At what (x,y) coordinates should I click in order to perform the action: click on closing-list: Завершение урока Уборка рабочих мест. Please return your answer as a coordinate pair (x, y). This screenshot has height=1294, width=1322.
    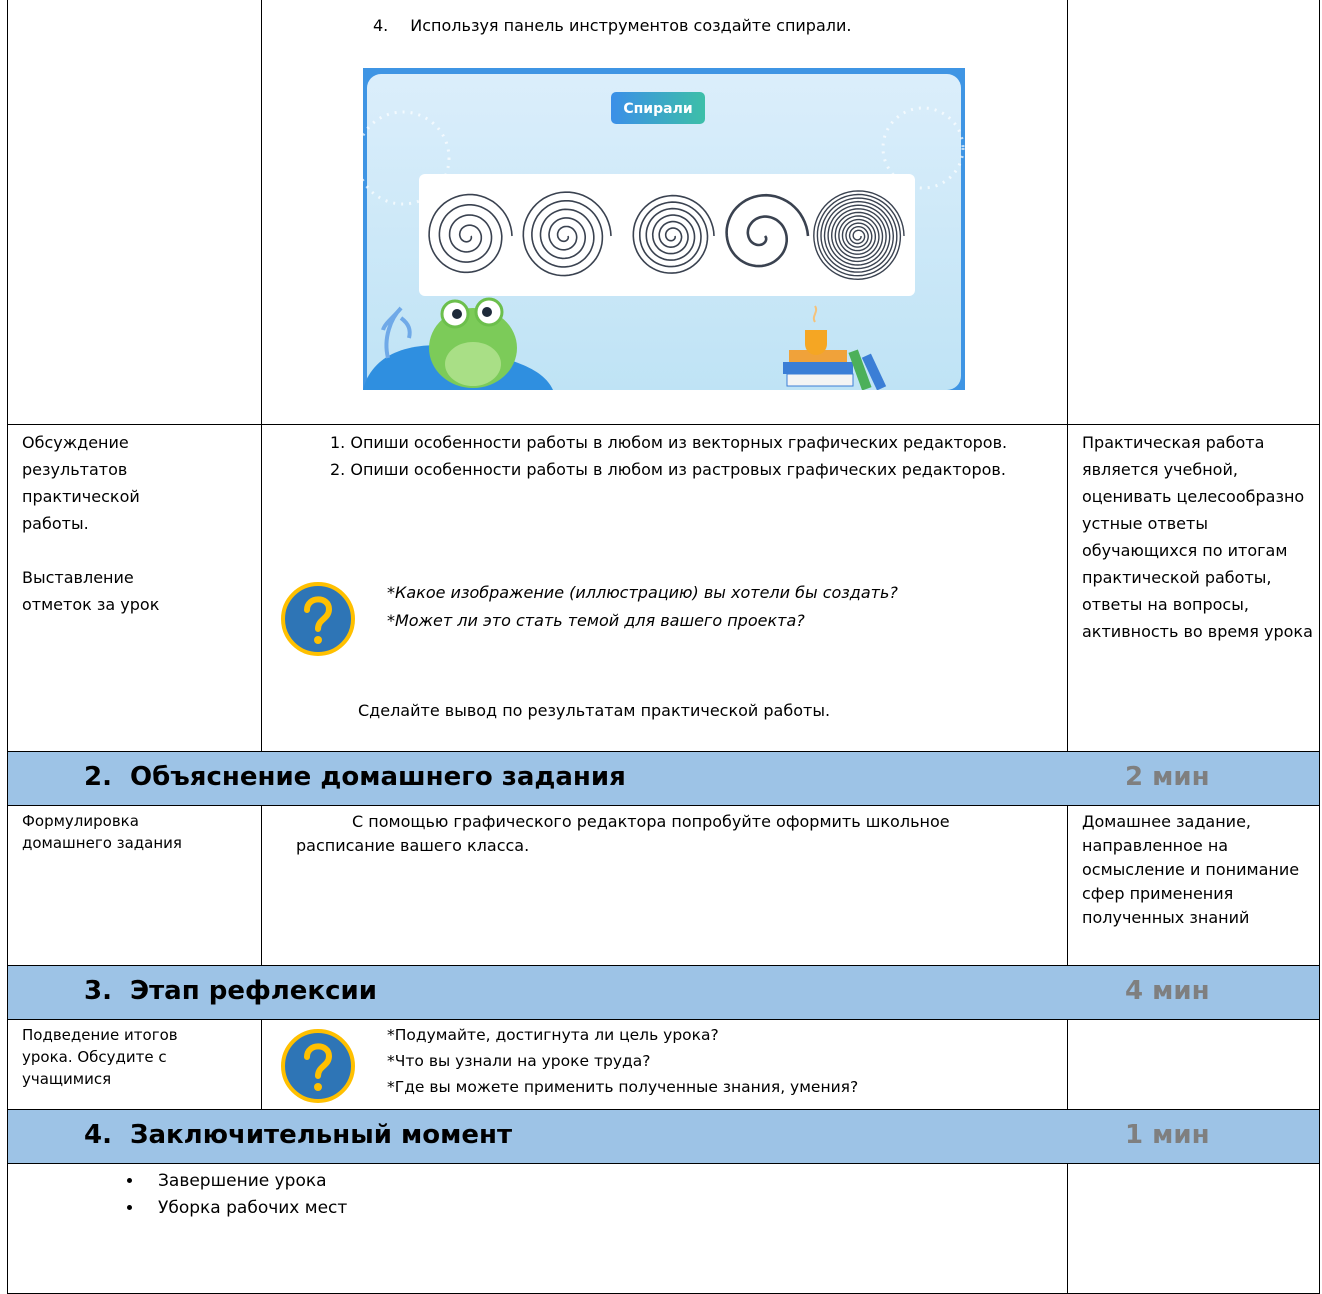
    Looking at the image, I should click on (177, 1195).